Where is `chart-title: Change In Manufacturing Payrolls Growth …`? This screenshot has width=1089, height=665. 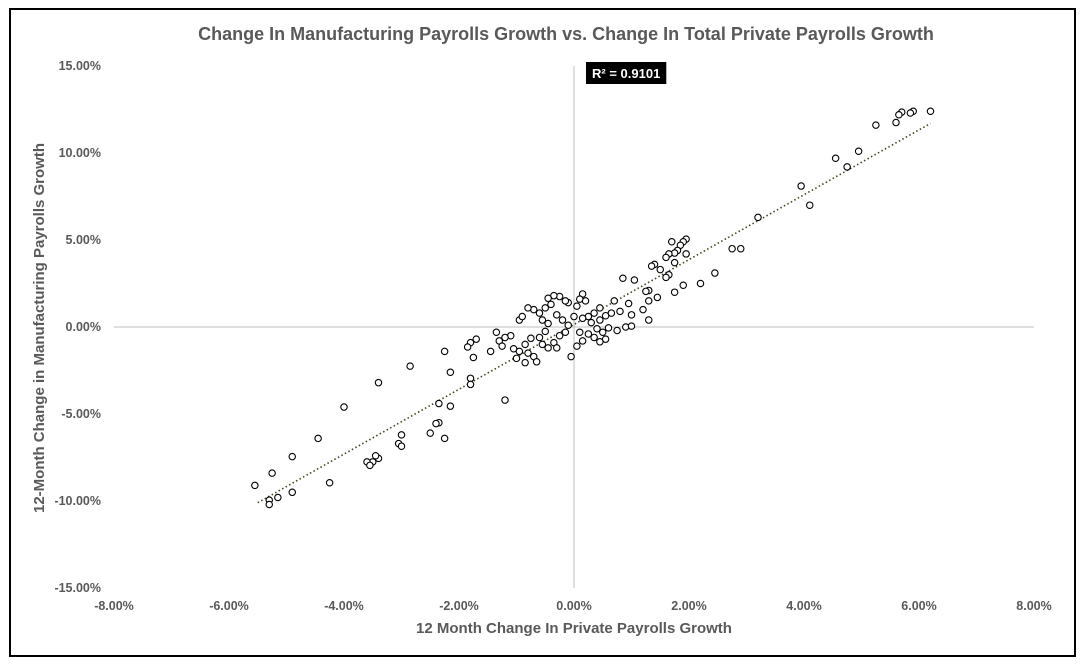 chart-title: Change In Manufacturing Payrolls Growth … is located at coordinates (566, 34).